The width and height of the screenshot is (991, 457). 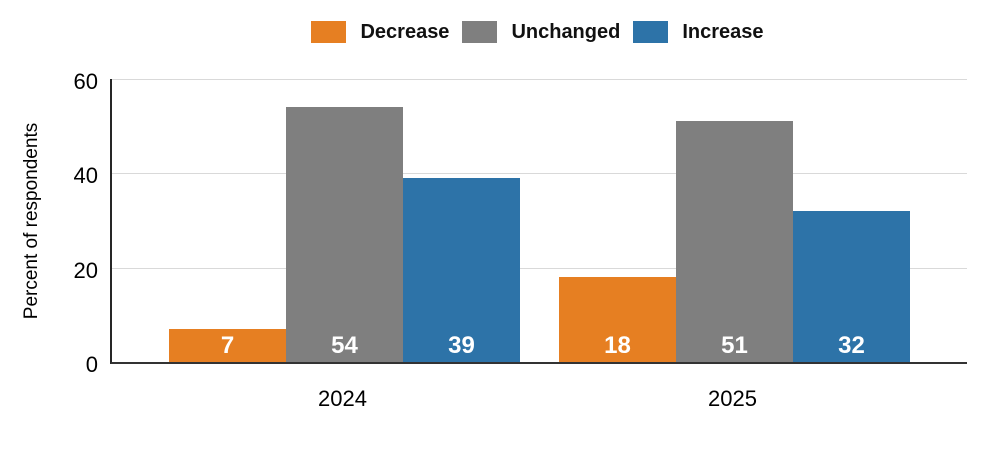 I want to click on x-tick-label-2024: 2024, so click(x=342, y=398).